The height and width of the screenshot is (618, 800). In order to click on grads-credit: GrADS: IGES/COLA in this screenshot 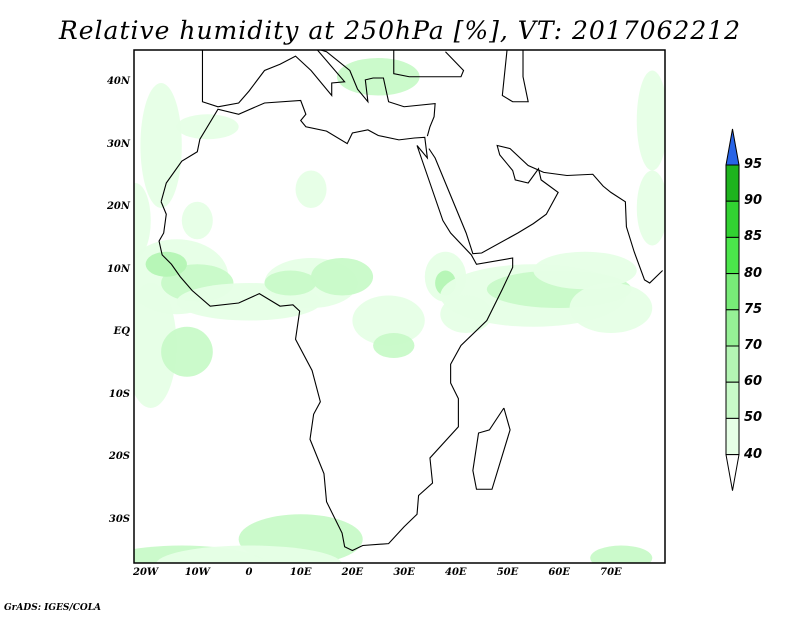, I will do `click(53, 608)`.